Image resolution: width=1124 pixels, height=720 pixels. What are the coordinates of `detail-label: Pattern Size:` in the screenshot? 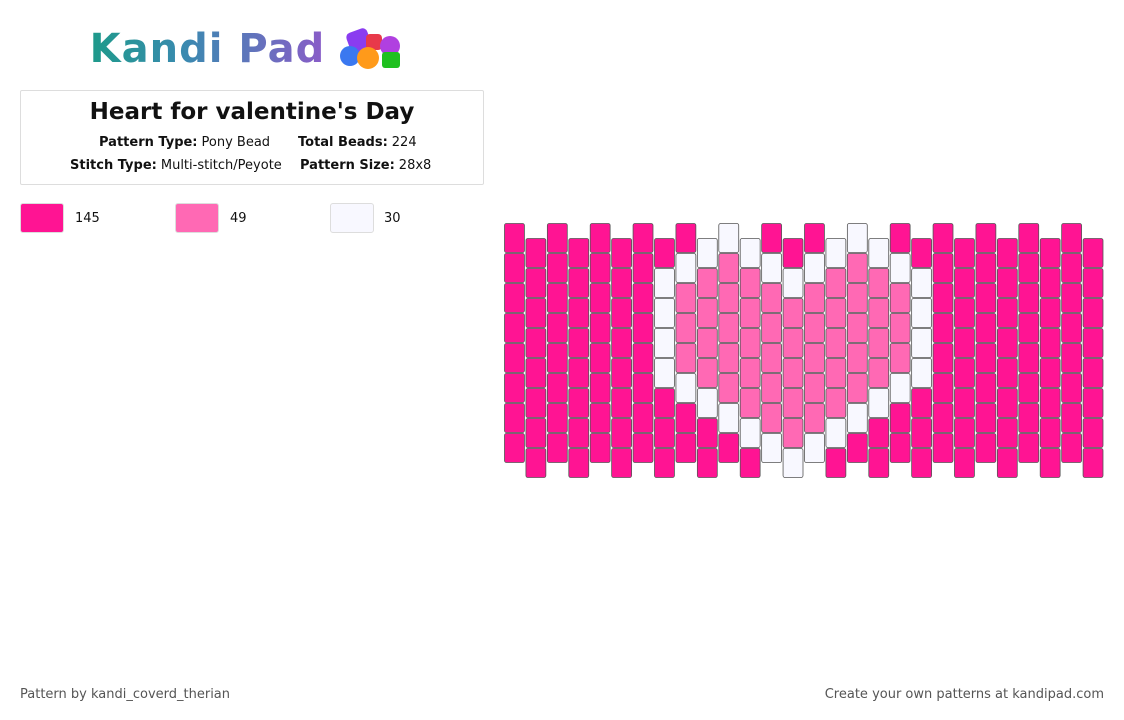 It's located at (347, 165).